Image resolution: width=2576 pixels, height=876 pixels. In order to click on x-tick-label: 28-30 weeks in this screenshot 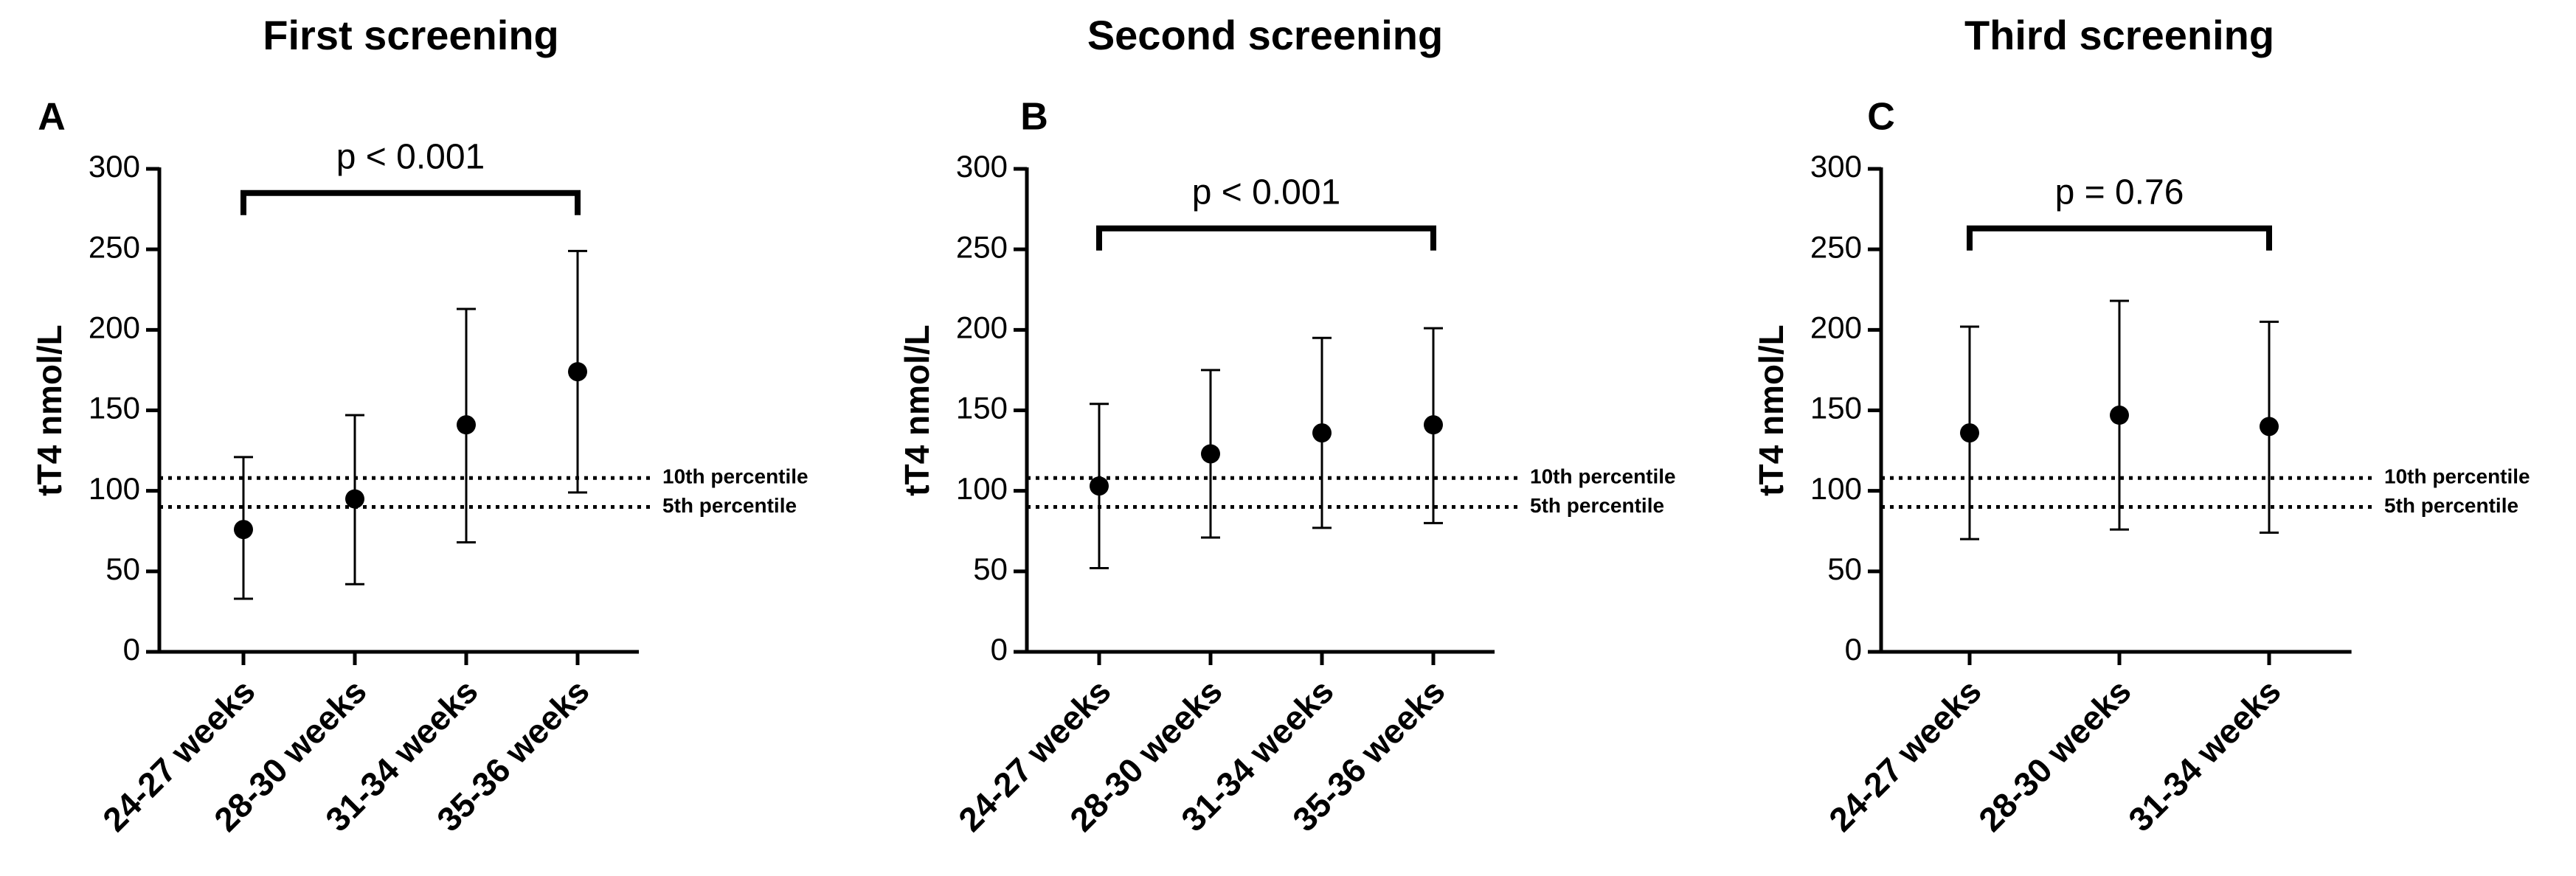, I will do `click(2055, 756)`.